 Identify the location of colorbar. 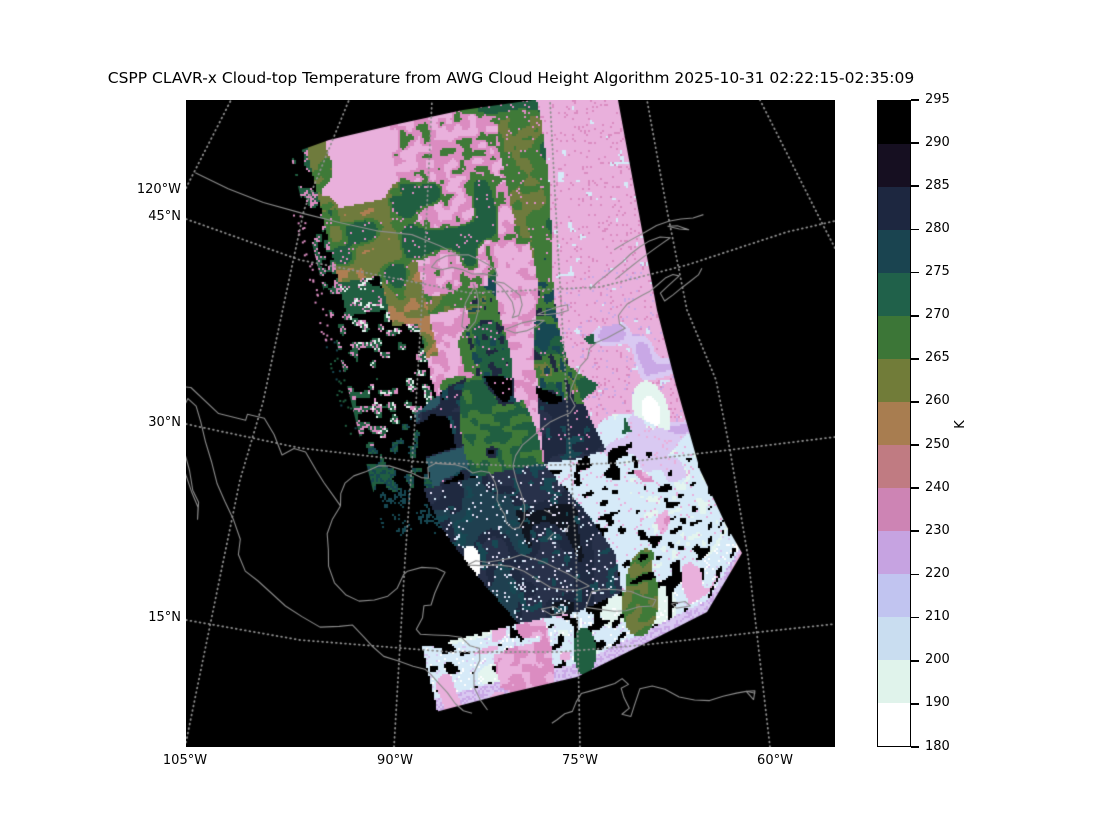
(894, 423).